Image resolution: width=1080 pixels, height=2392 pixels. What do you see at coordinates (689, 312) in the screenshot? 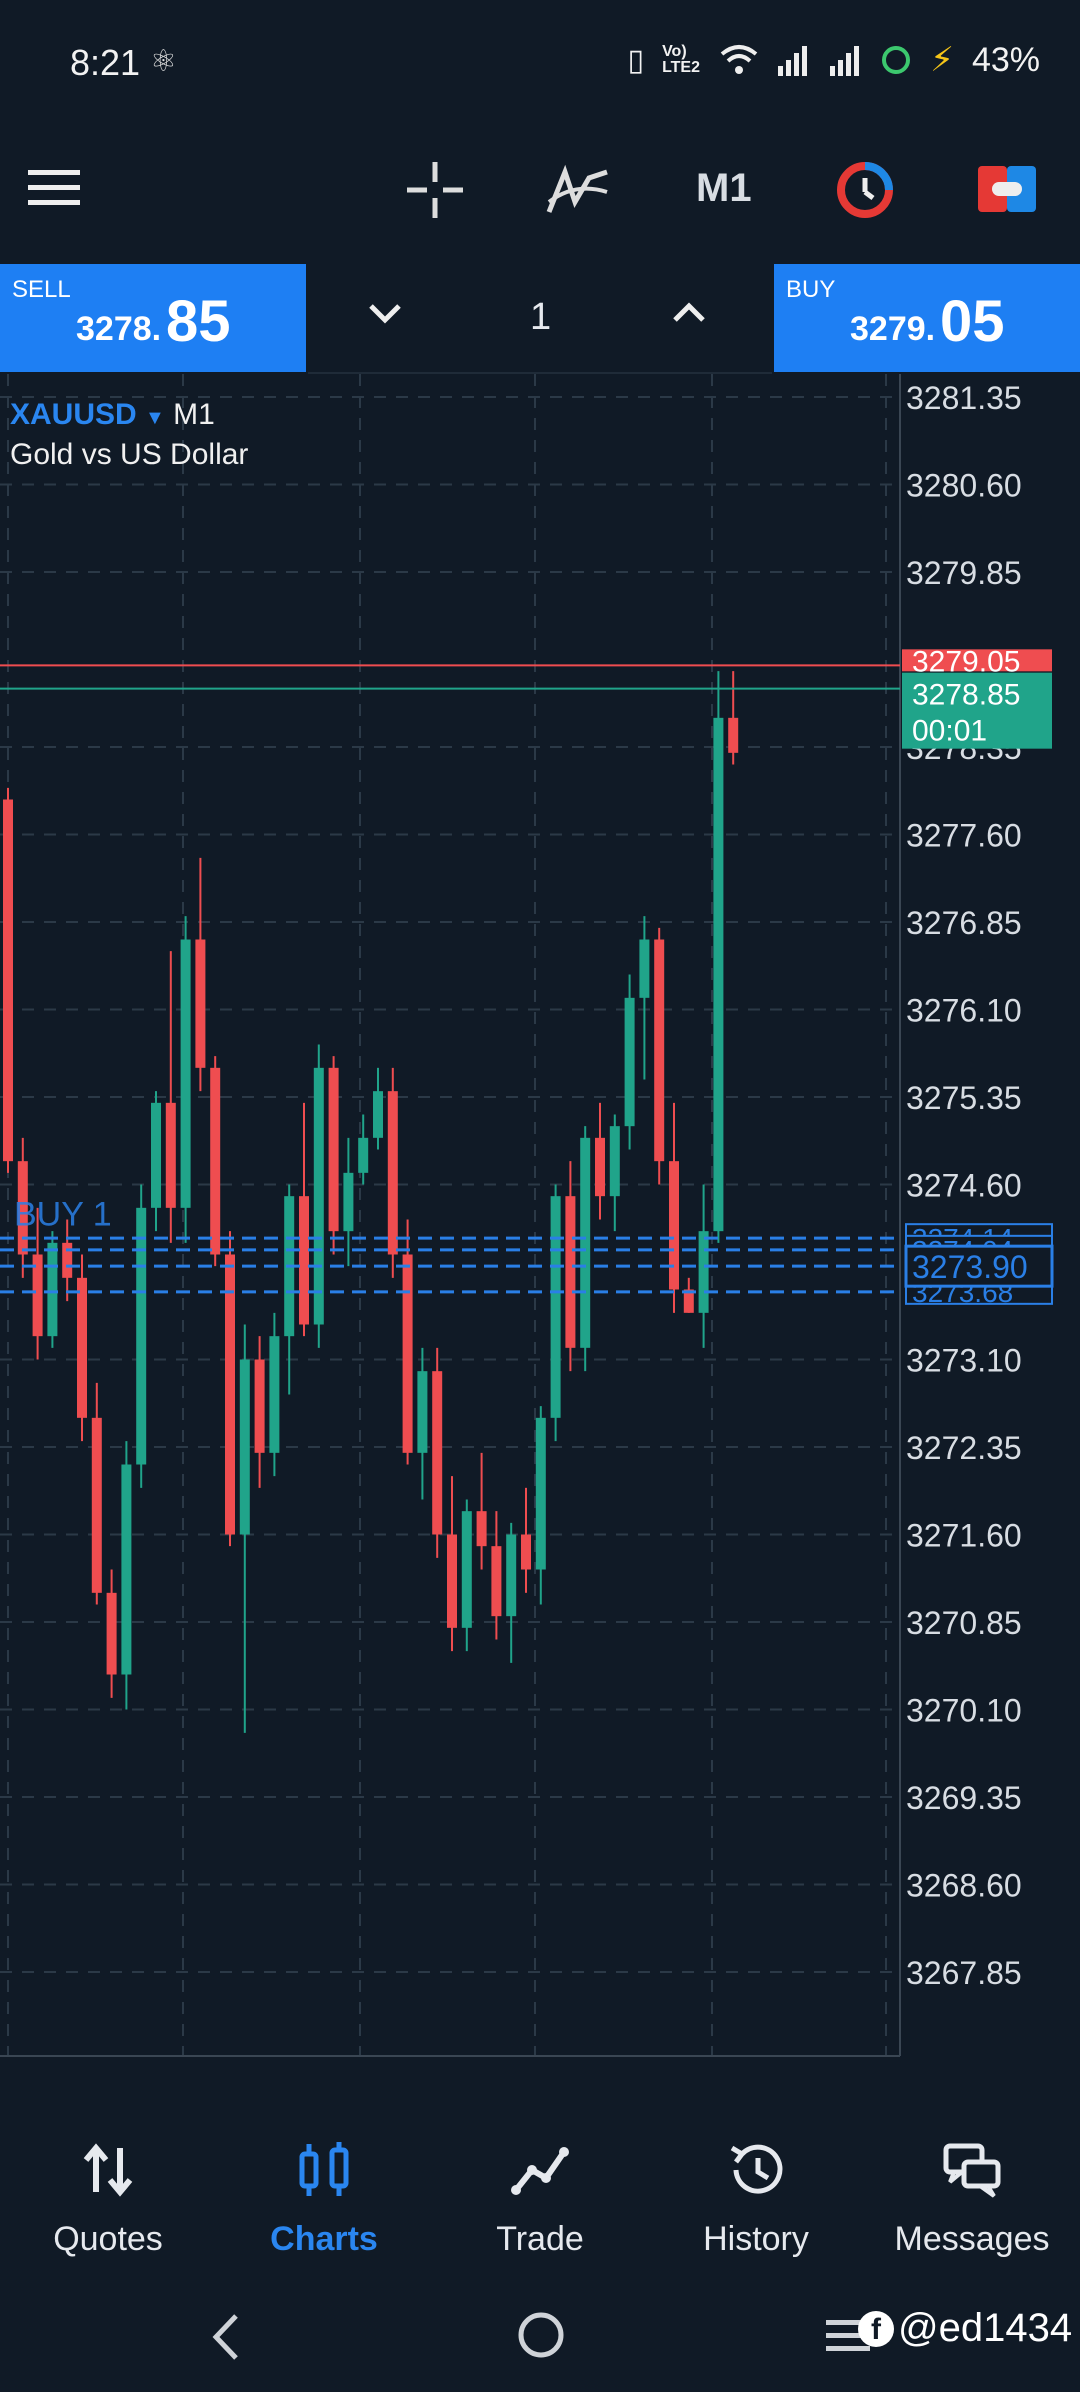
I see `volume-increase-icon` at bounding box center [689, 312].